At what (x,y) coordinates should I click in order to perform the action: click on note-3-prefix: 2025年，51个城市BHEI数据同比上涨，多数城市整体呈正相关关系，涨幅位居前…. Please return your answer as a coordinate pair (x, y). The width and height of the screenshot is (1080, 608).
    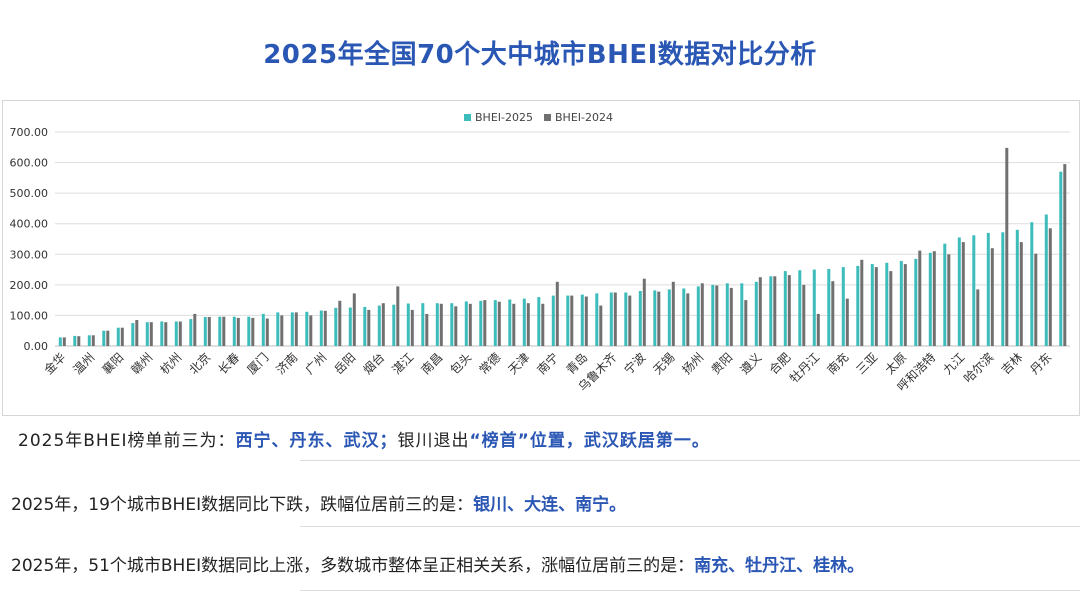
    Looking at the image, I should click on (353, 566).